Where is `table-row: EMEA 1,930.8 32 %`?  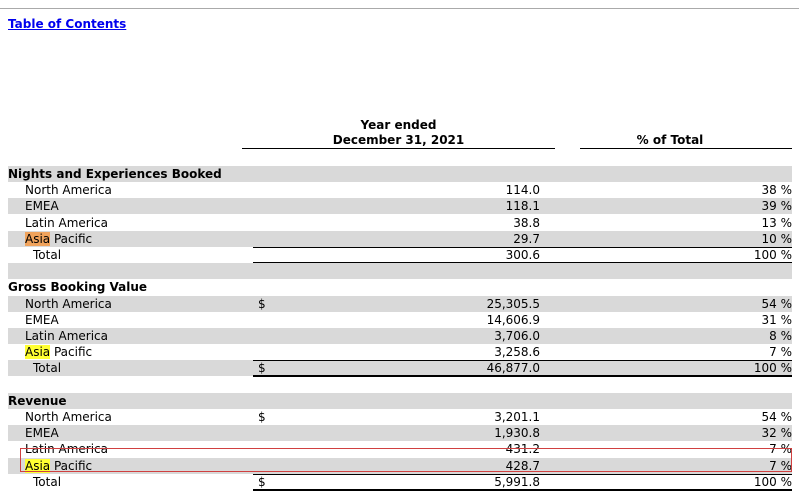
table-row: EMEA 1,930.8 32 % is located at coordinates (400, 433).